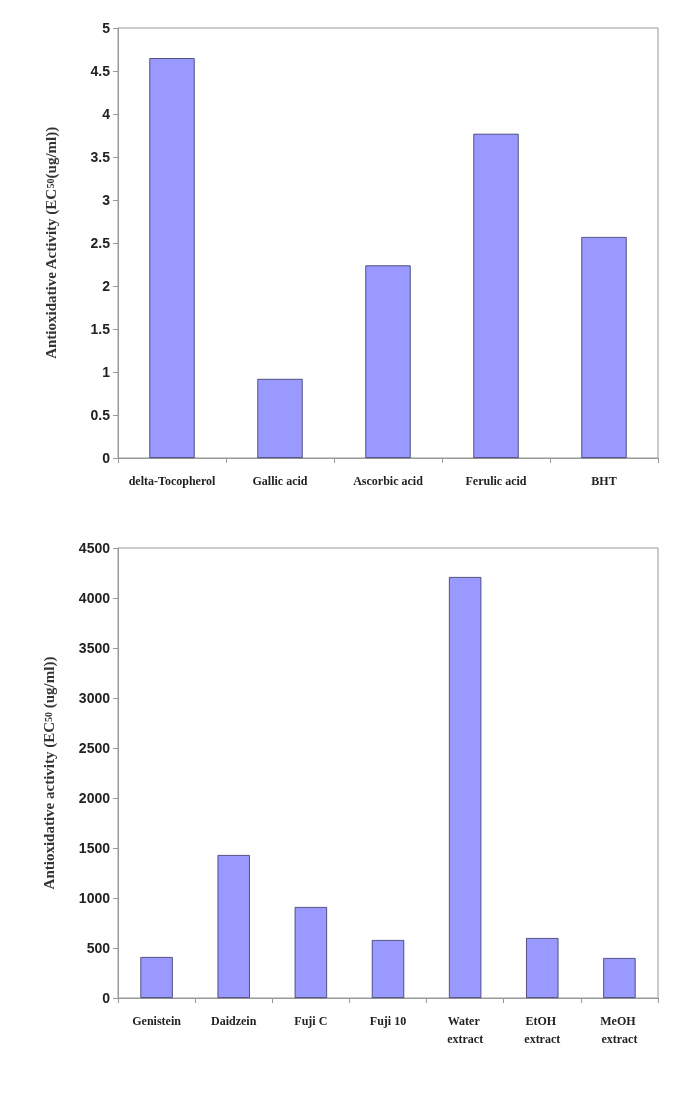  I want to click on y-tick-label: 3500, so click(94, 648).